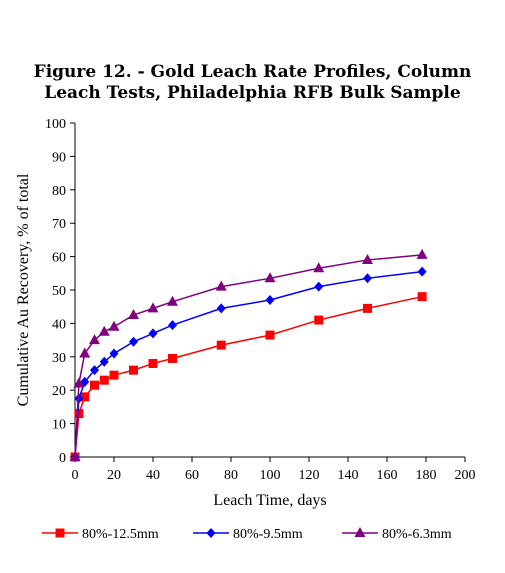 The width and height of the screenshot is (505, 573). Describe the element at coordinates (348, 475) in the screenshot. I see `x-tick-label: 140` at that location.